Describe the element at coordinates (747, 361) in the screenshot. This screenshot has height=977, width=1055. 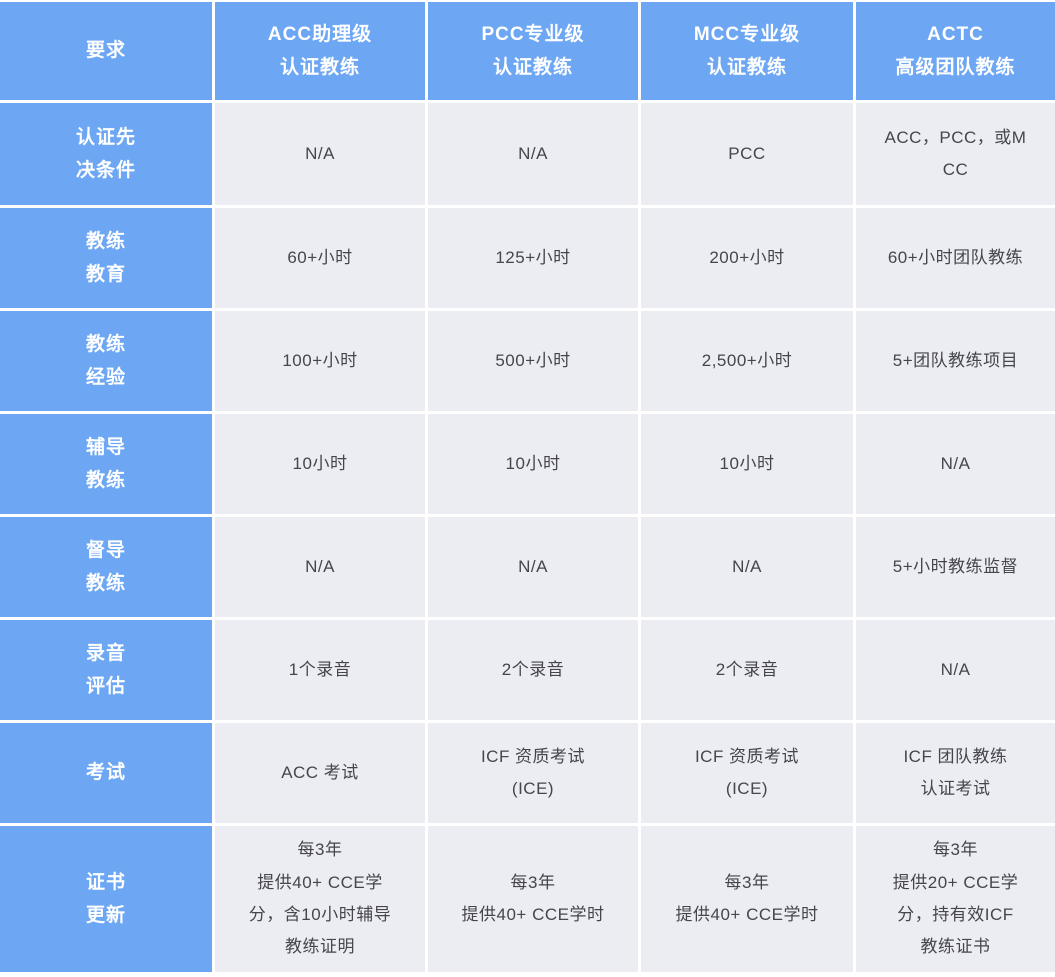
I see `table-cell: 2,500+小时` at that location.